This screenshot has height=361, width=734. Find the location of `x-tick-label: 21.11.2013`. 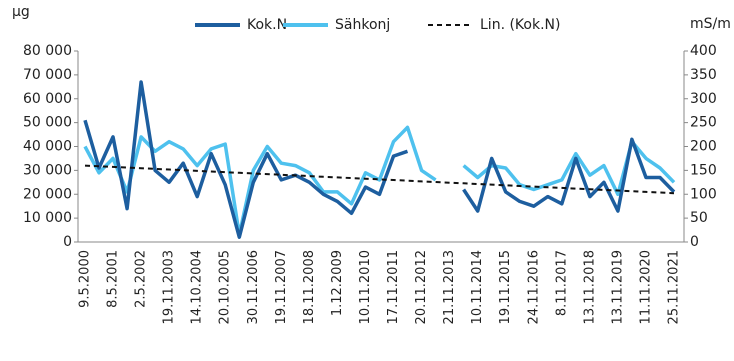

x-tick-label: 21.11.2013 is located at coordinates (449, 287).